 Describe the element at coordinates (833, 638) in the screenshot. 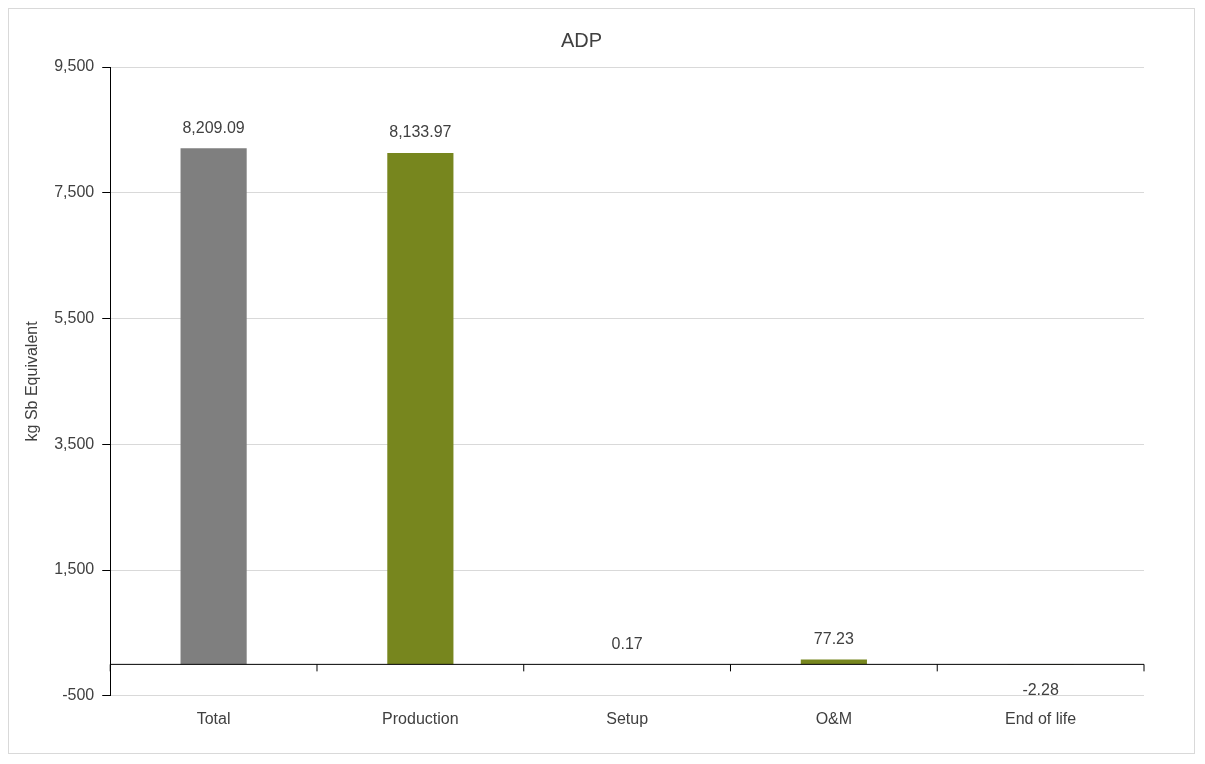

I see `data-label: 77.23` at that location.